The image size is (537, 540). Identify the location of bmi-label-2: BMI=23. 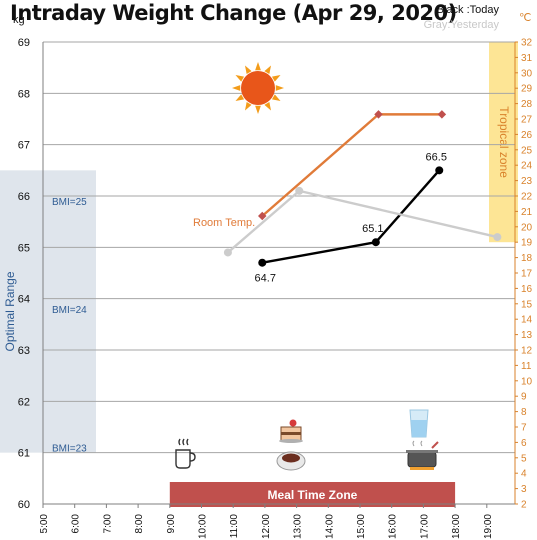
(69, 449).